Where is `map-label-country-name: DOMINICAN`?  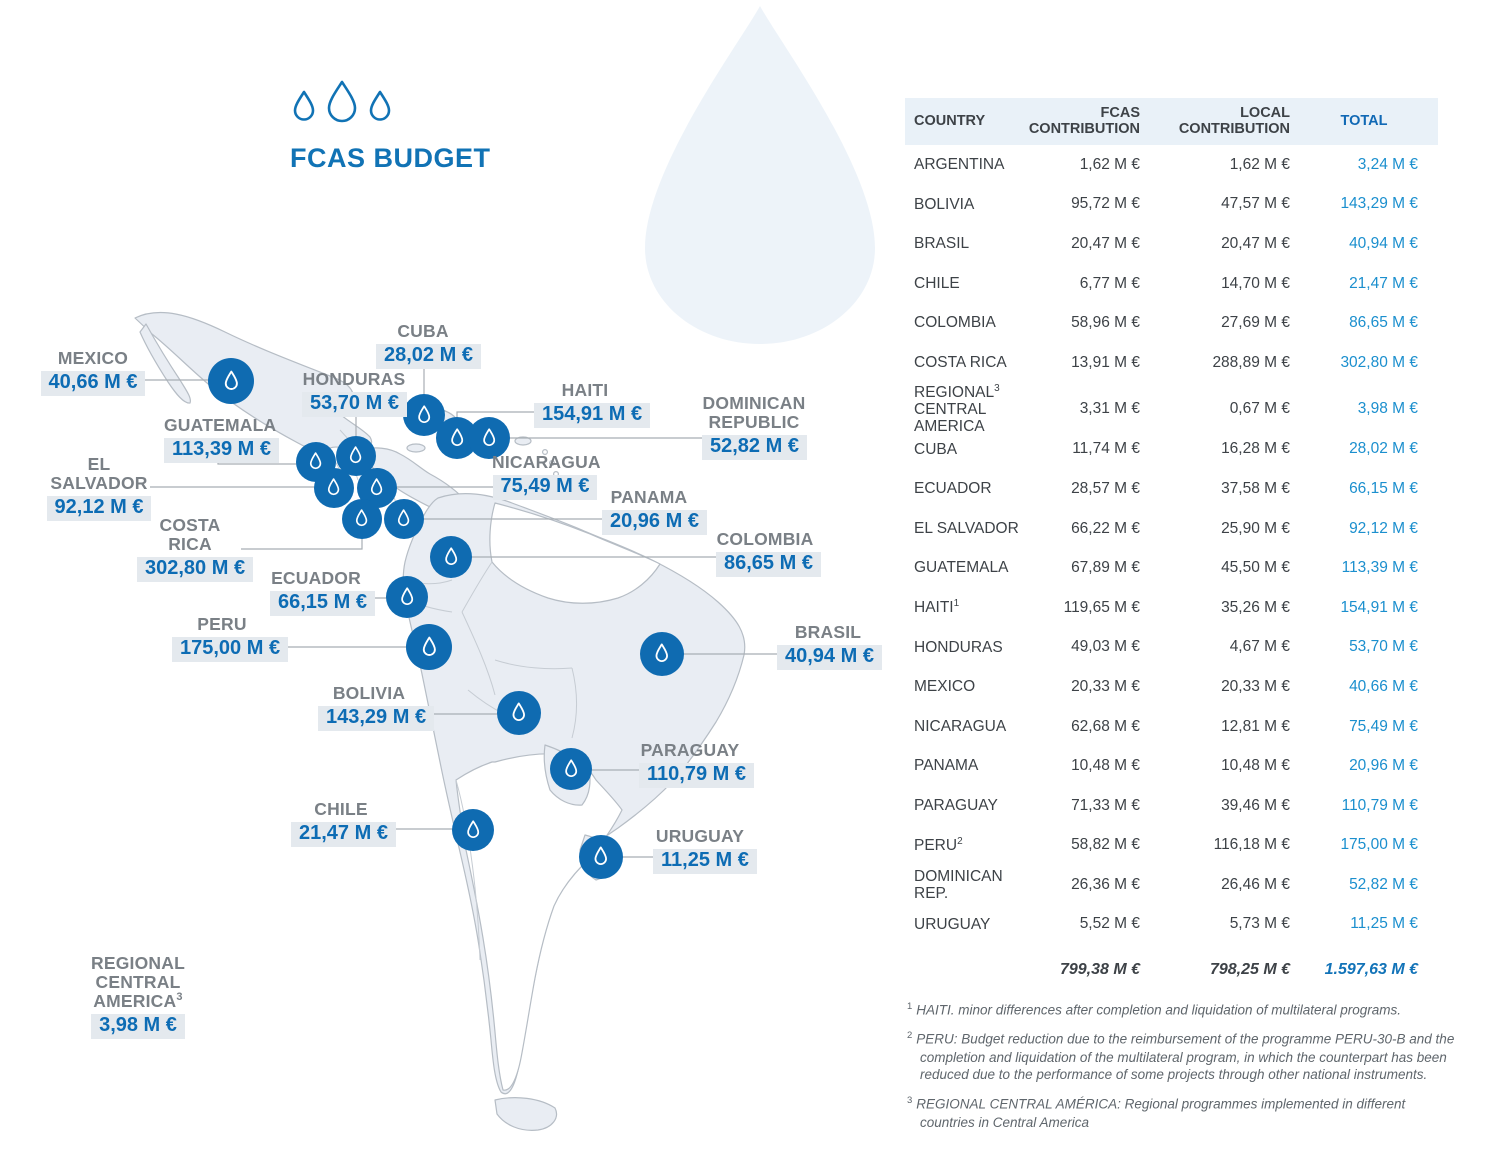 map-label-country-name: DOMINICAN is located at coordinates (754, 403).